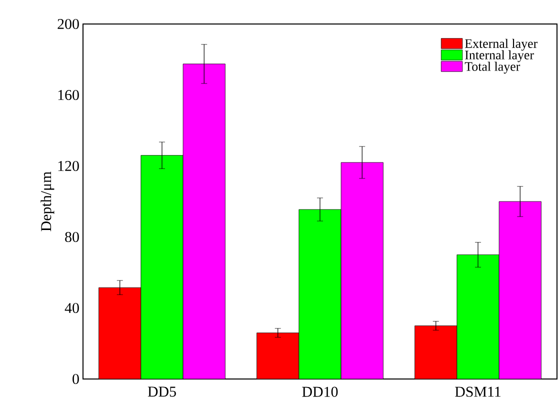 This screenshot has height=405, width=559. Describe the element at coordinates (162, 391) in the screenshot. I see `x-tick-label: DD5` at that location.